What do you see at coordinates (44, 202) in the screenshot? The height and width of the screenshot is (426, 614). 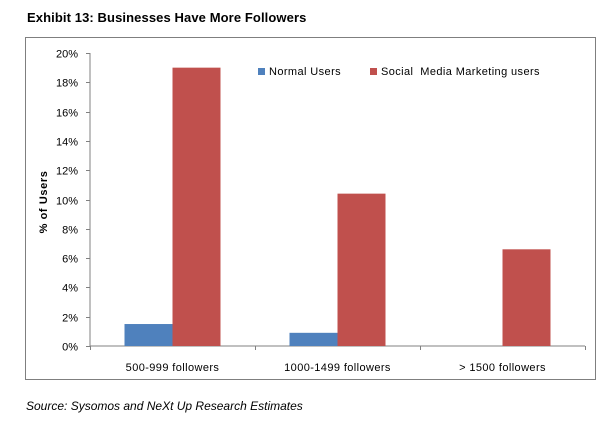 I see `y-axis-title: % of Users` at bounding box center [44, 202].